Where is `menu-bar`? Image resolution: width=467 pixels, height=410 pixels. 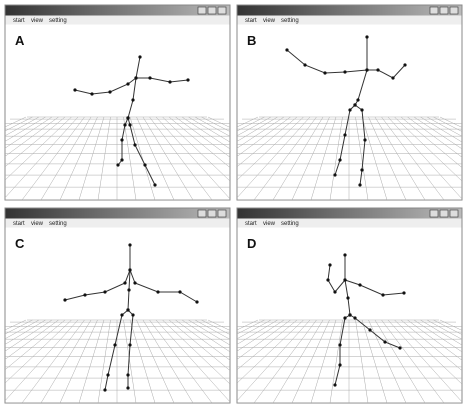 menu-bar is located at coordinates (349, 223).